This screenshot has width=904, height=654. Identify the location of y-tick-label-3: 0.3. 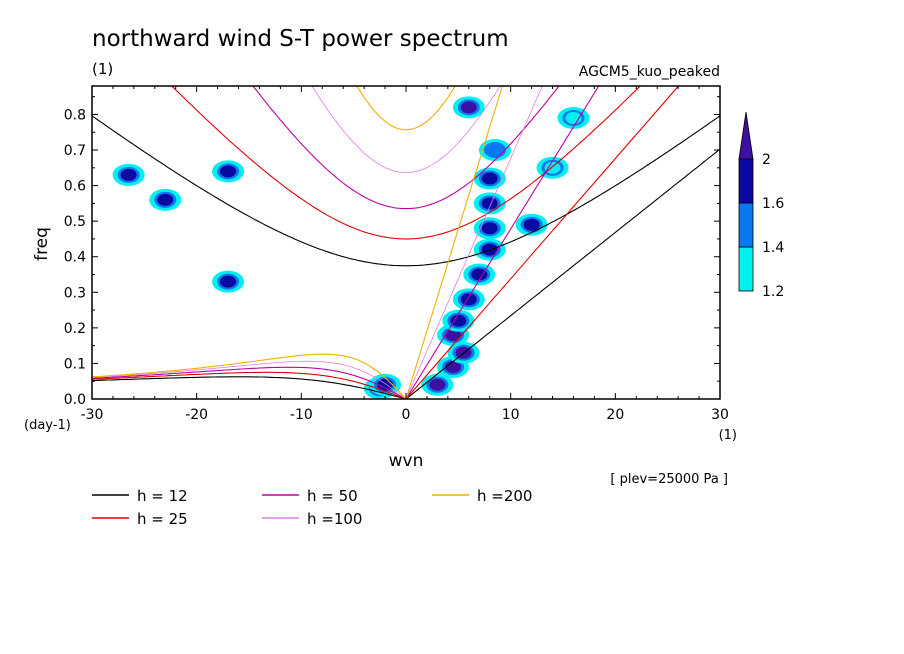
(75, 293).